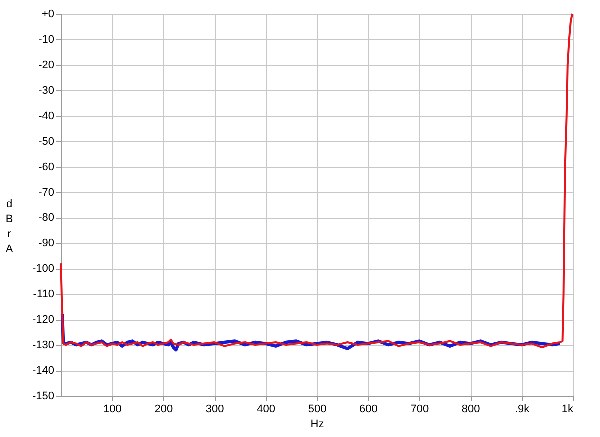 The image size is (600, 437). What do you see at coordinates (46, 116) in the screenshot?
I see `y-tick-label: -40` at bounding box center [46, 116].